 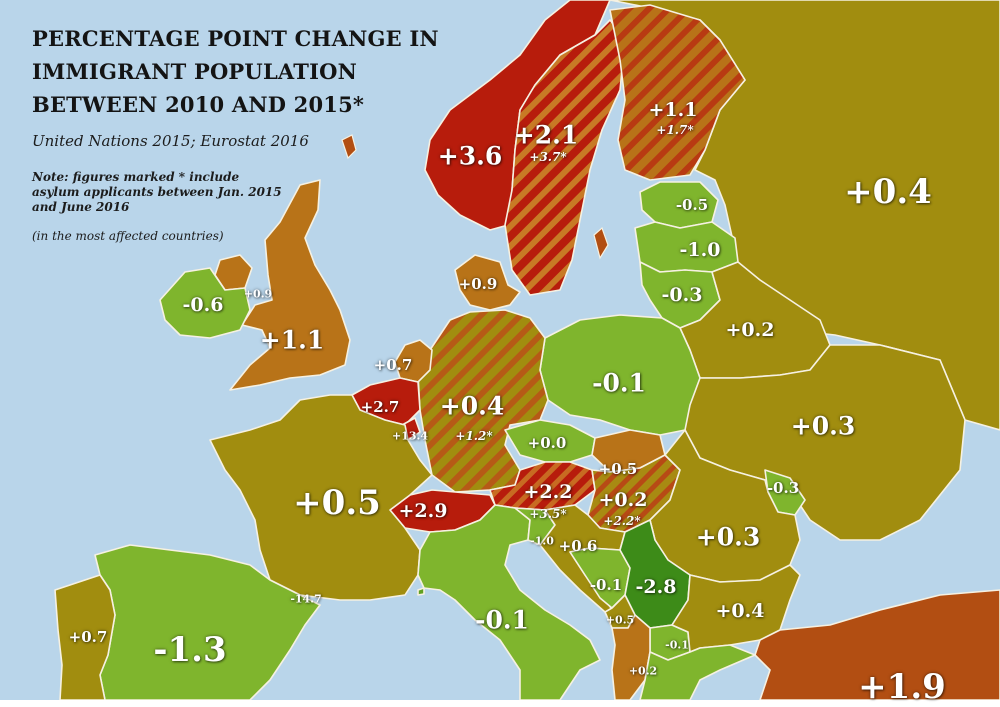 What do you see at coordinates (170, 141) in the screenshot?
I see `map-source: United Nations 2015; Eurostat 2016` at bounding box center [170, 141].